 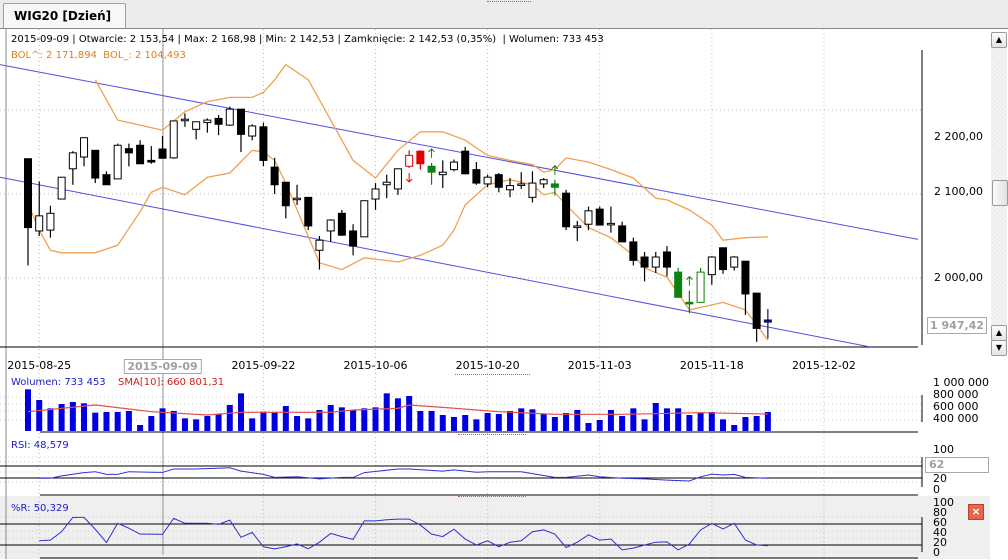 What do you see at coordinates (495, 527) in the screenshot?
I see `williams-panel-background` at bounding box center [495, 527].